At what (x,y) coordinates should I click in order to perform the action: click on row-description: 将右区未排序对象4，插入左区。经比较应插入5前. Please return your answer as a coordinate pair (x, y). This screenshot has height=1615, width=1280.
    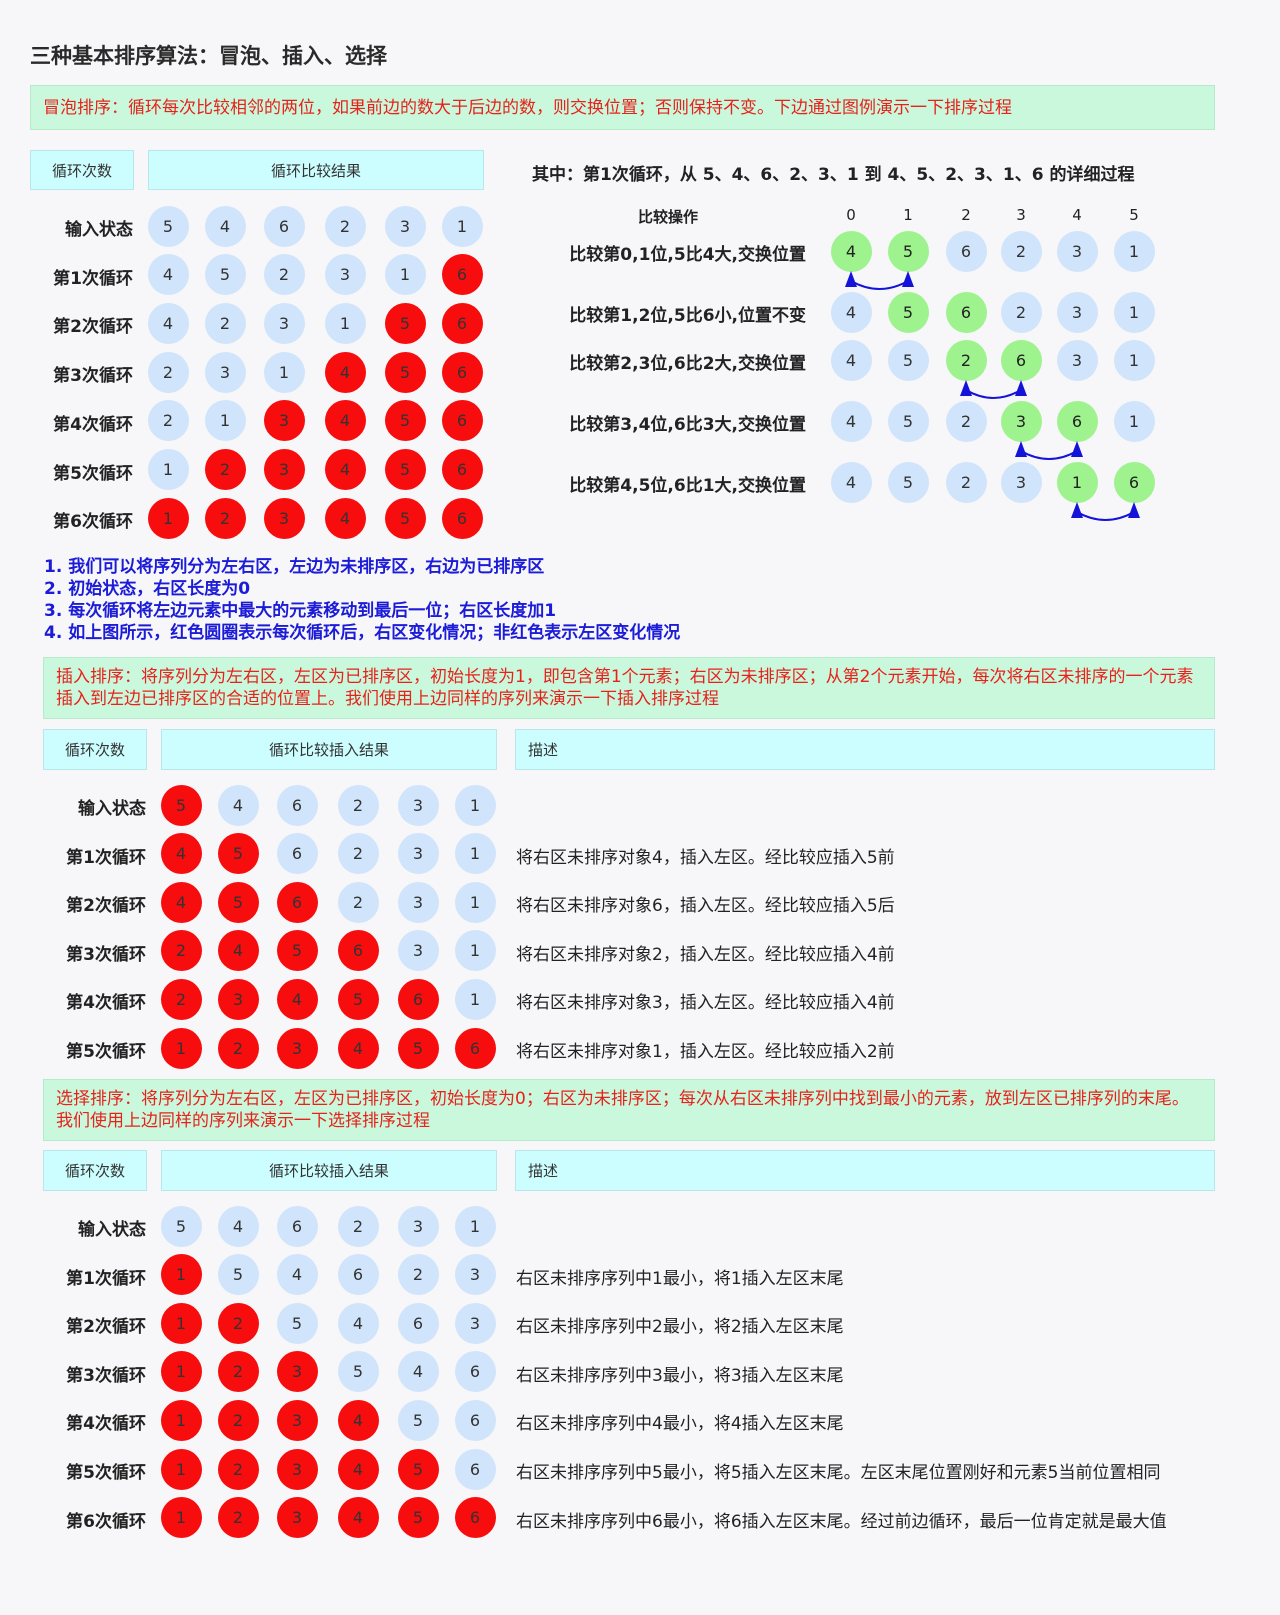
    Looking at the image, I should click on (705, 857).